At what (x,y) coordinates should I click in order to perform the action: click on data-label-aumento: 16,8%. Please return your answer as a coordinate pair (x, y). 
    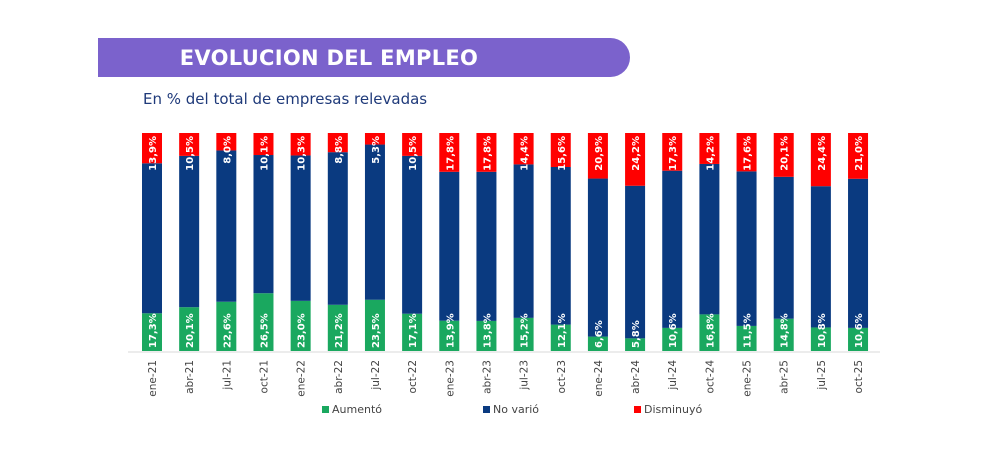
    Looking at the image, I should click on (710, 330).